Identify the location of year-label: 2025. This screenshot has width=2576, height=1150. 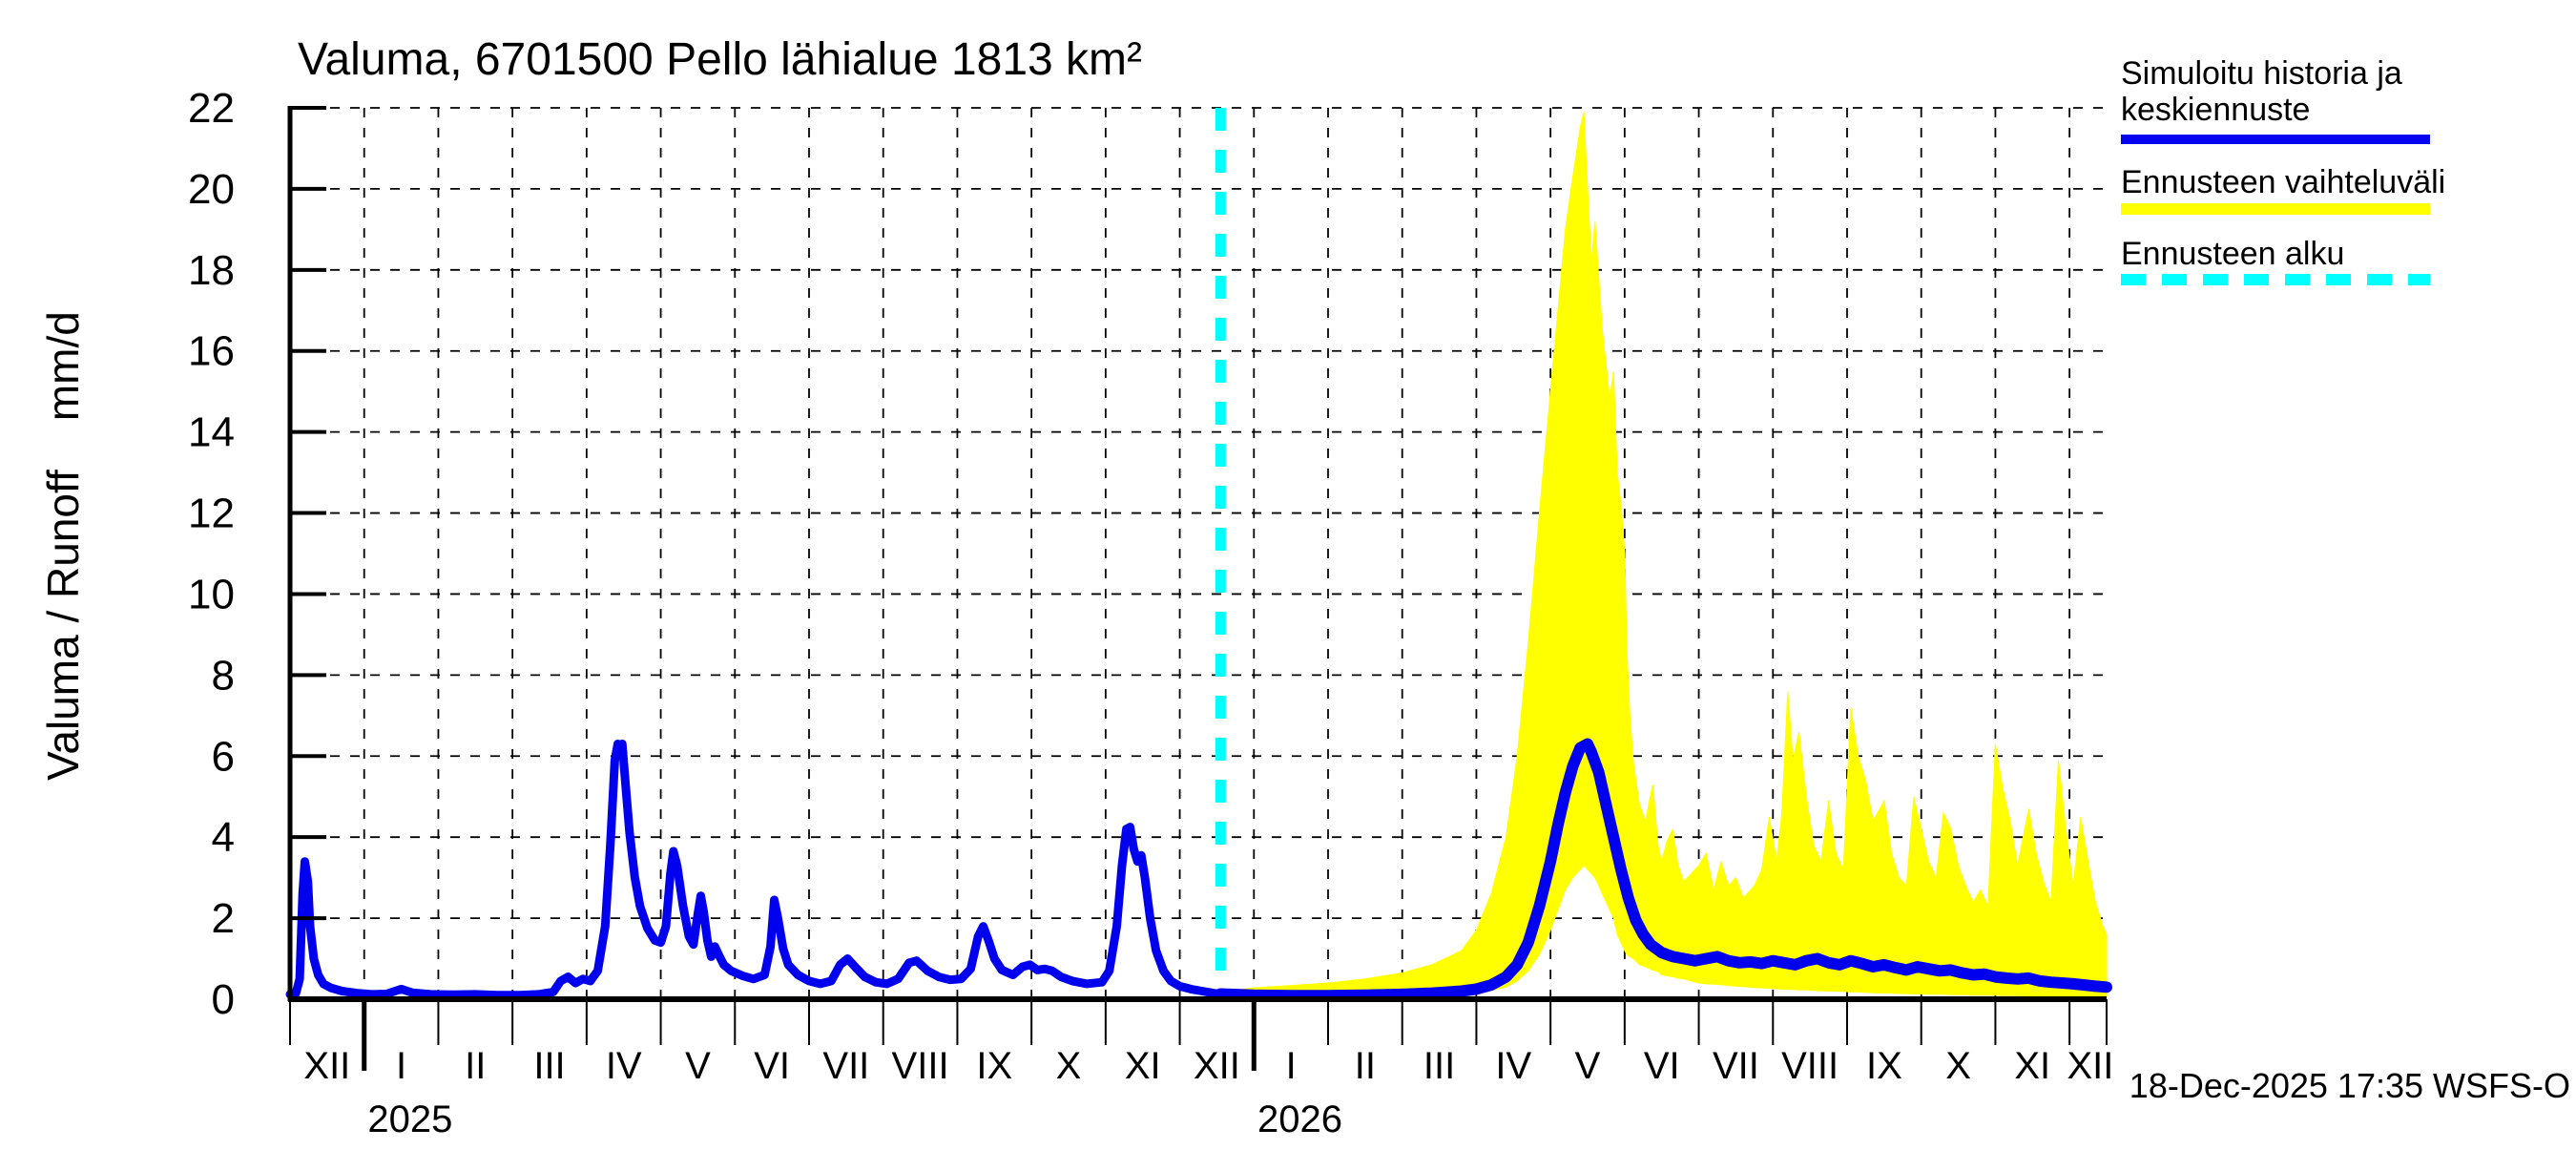
(409, 1119).